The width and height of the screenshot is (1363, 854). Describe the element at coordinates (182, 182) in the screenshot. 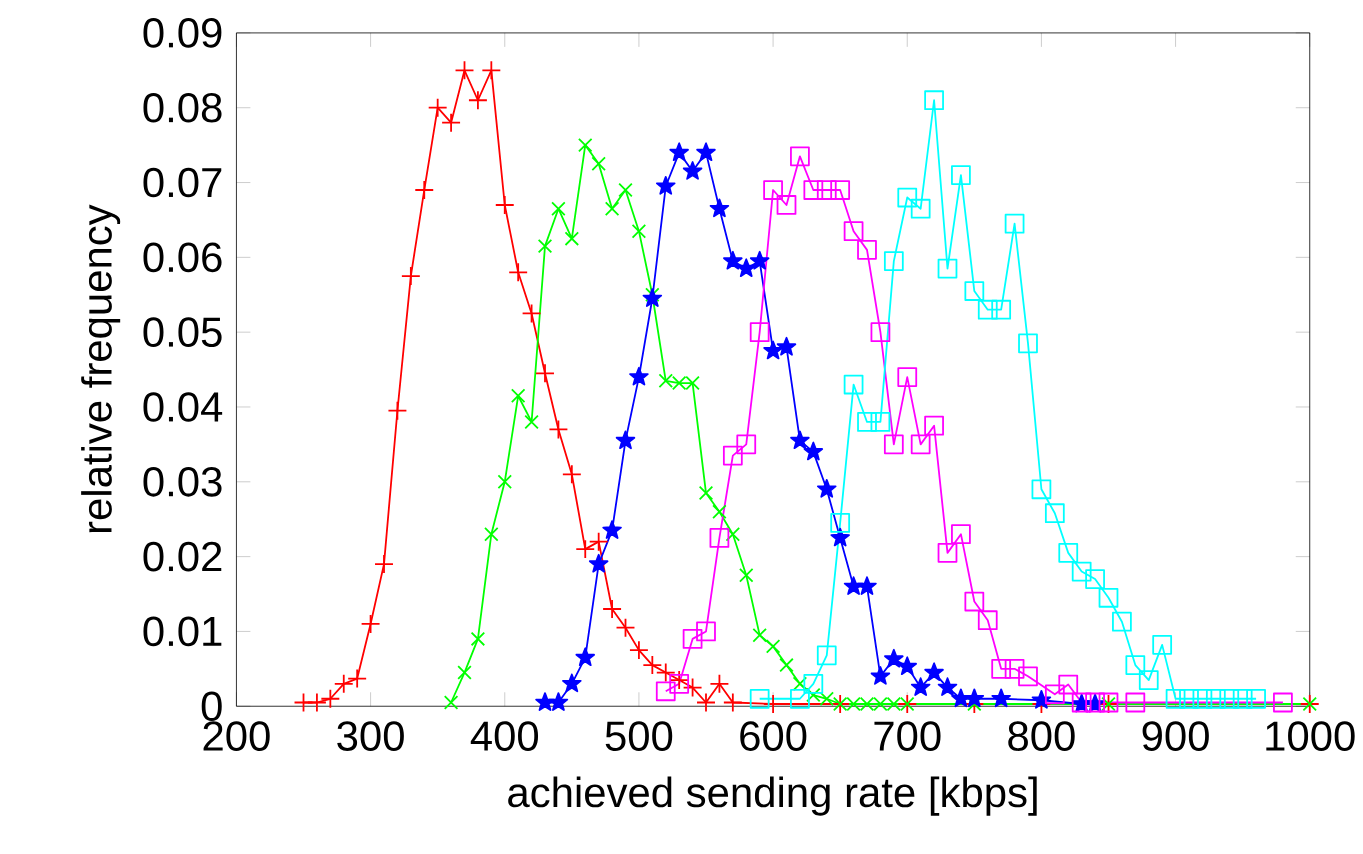

I see `y-tick-label: 0.07` at that location.